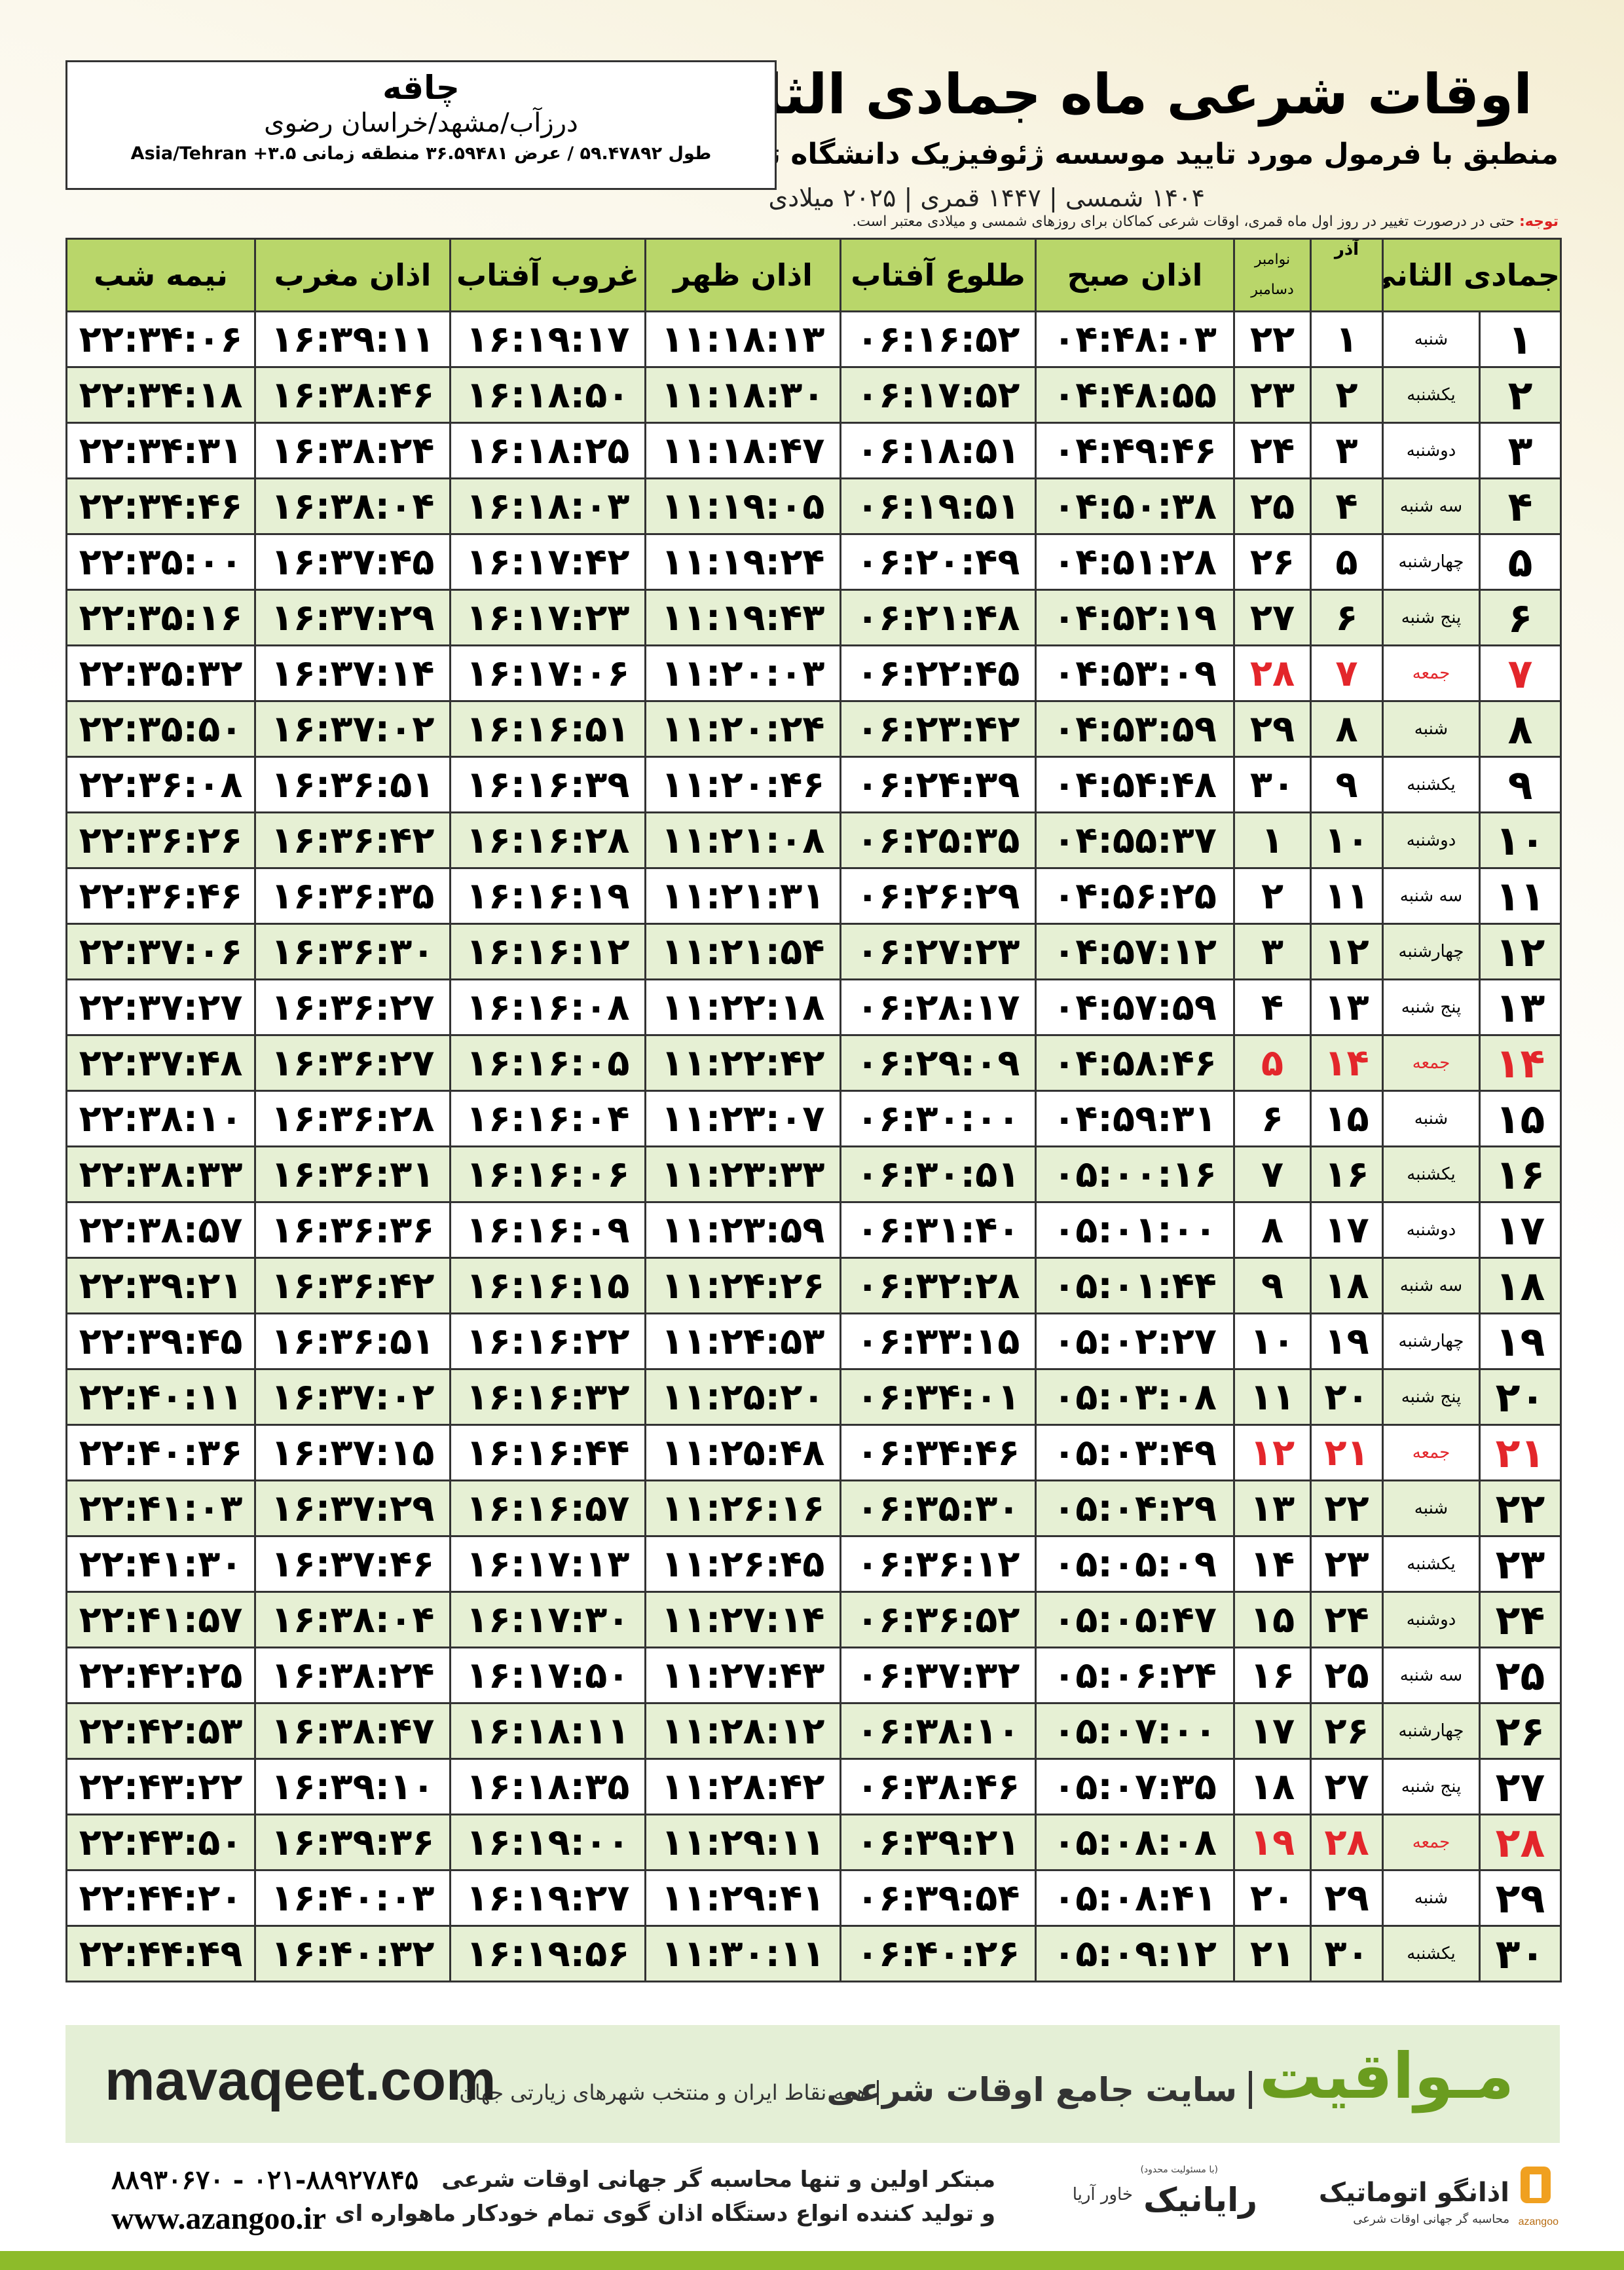 The width and height of the screenshot is (1624, 2270). What do you see at coordinates (1431, 1230) in the screenshot?
I see `table-cell: دوشنبه` at bounding box center [1431, 1230].